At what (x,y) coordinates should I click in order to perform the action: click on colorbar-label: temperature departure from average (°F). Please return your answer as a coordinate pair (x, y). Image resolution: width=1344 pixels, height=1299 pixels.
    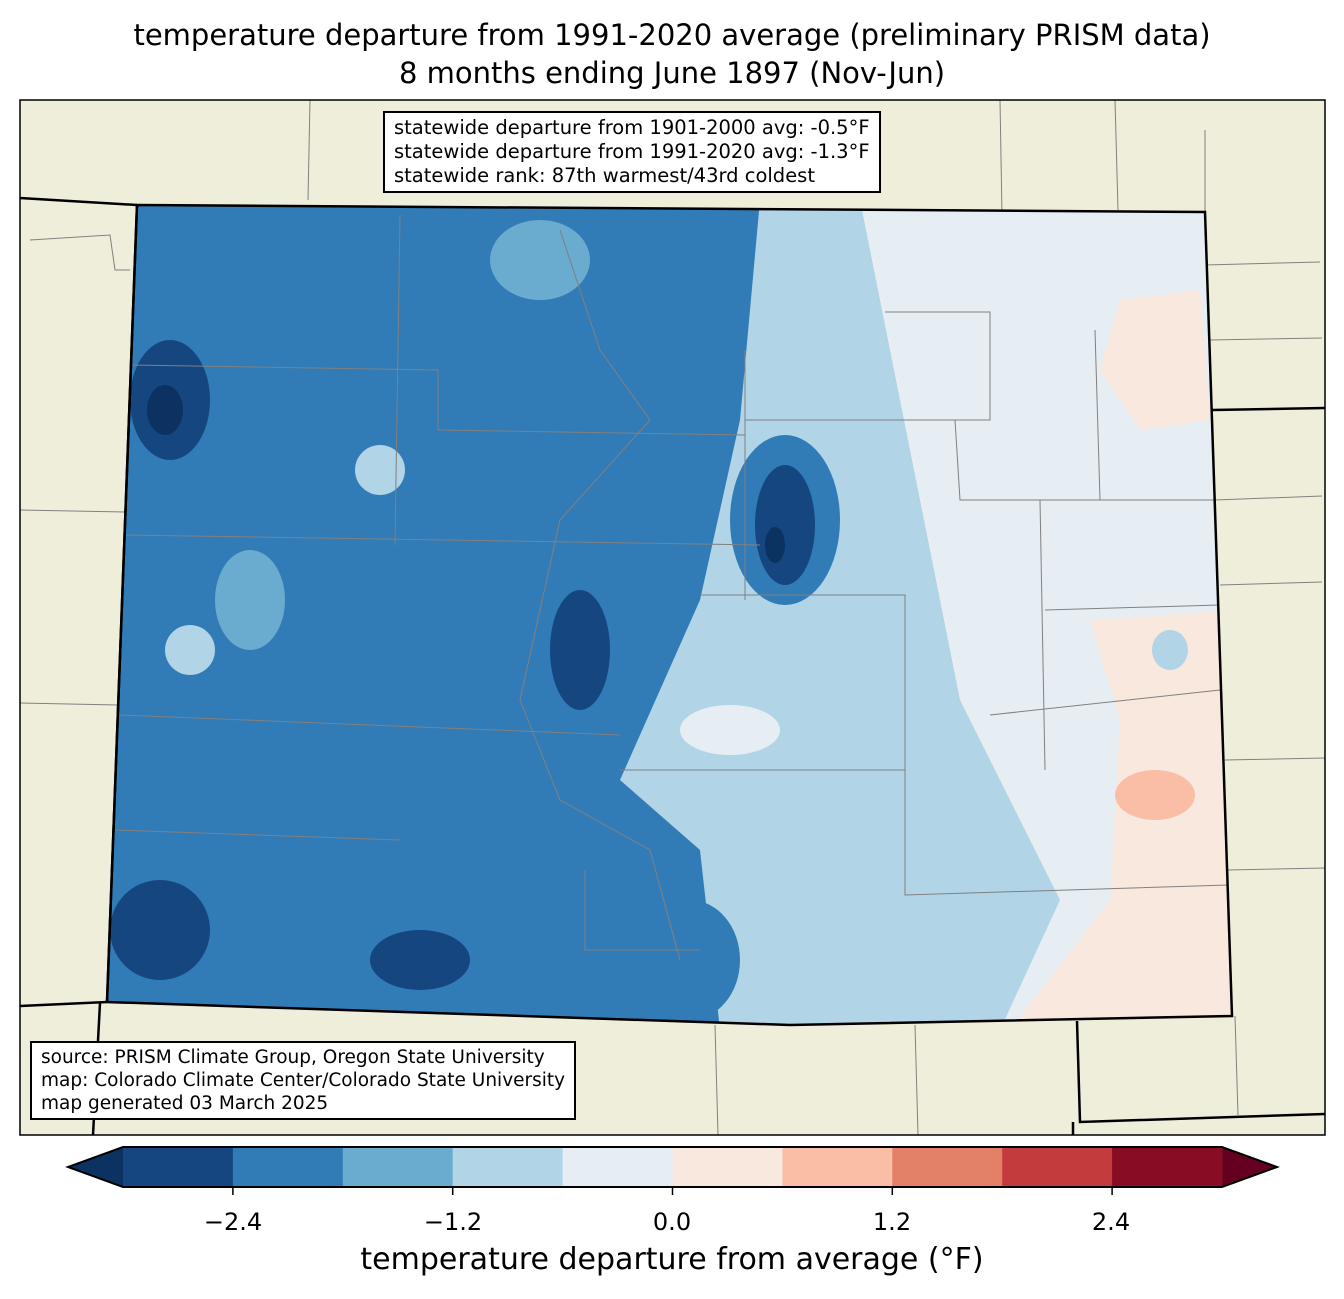
    Looking at the image, I should click on (672, 1259).